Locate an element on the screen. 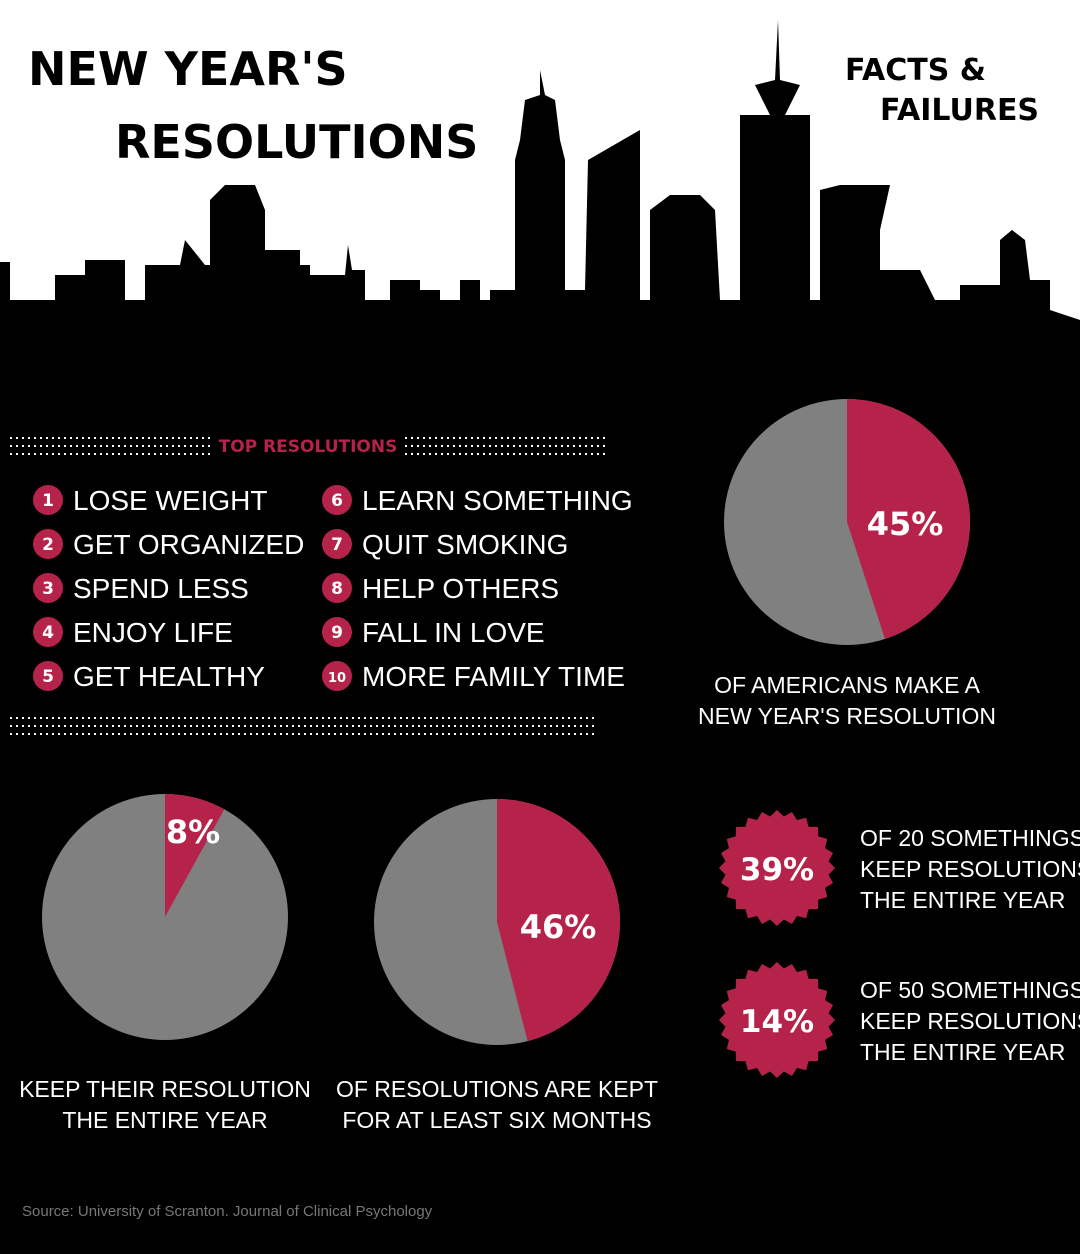  pie-caption: FOR AT LEAST SIX MONTHS is located at coordinates (496, 1120).